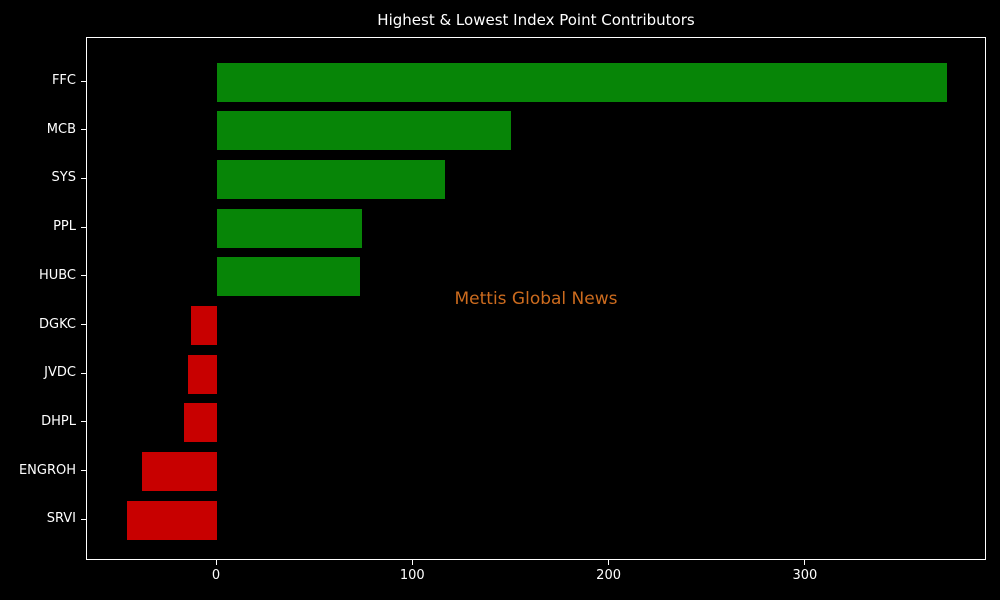 Image resolution: width=1000 pixels, height=600 pixels. Describe the element at coordinates (200, 423) in the screenshot. I see `bar-dhpl` at that location.